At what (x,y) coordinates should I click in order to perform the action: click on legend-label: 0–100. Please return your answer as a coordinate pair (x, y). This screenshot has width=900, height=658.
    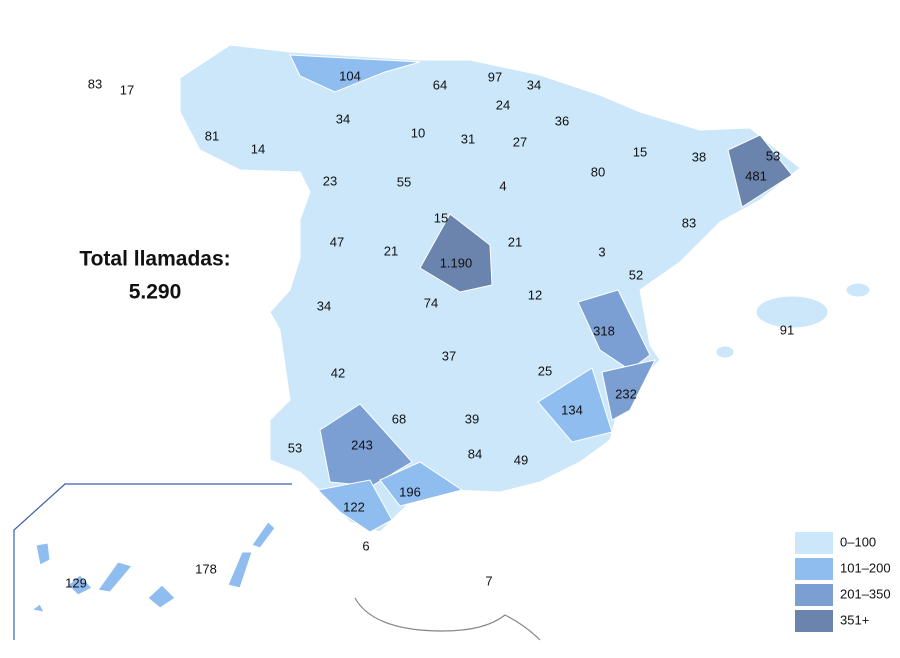
    Looking at the image, I should click on (858, 541).